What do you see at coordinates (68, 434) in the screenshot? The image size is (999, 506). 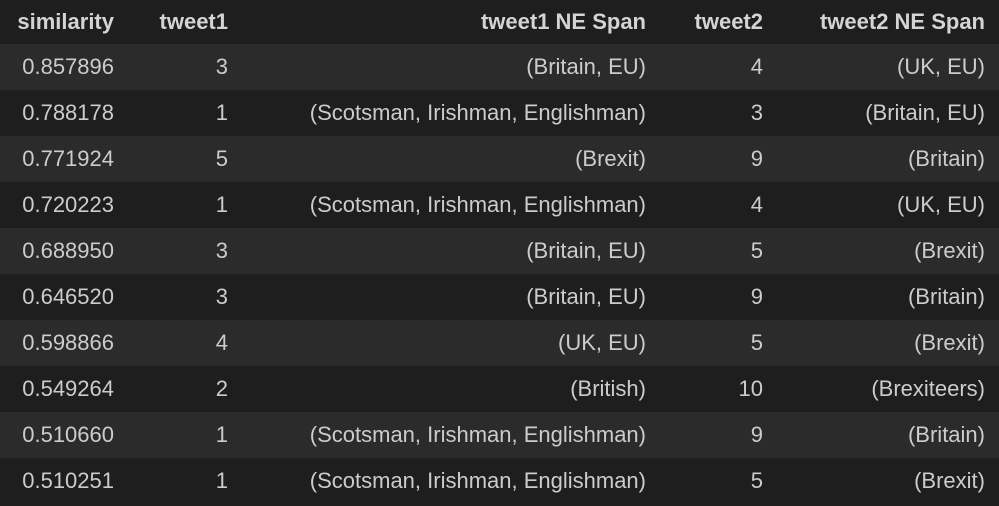 I see `similarity-cell: 0.510660` at bounding box center [68, 434].